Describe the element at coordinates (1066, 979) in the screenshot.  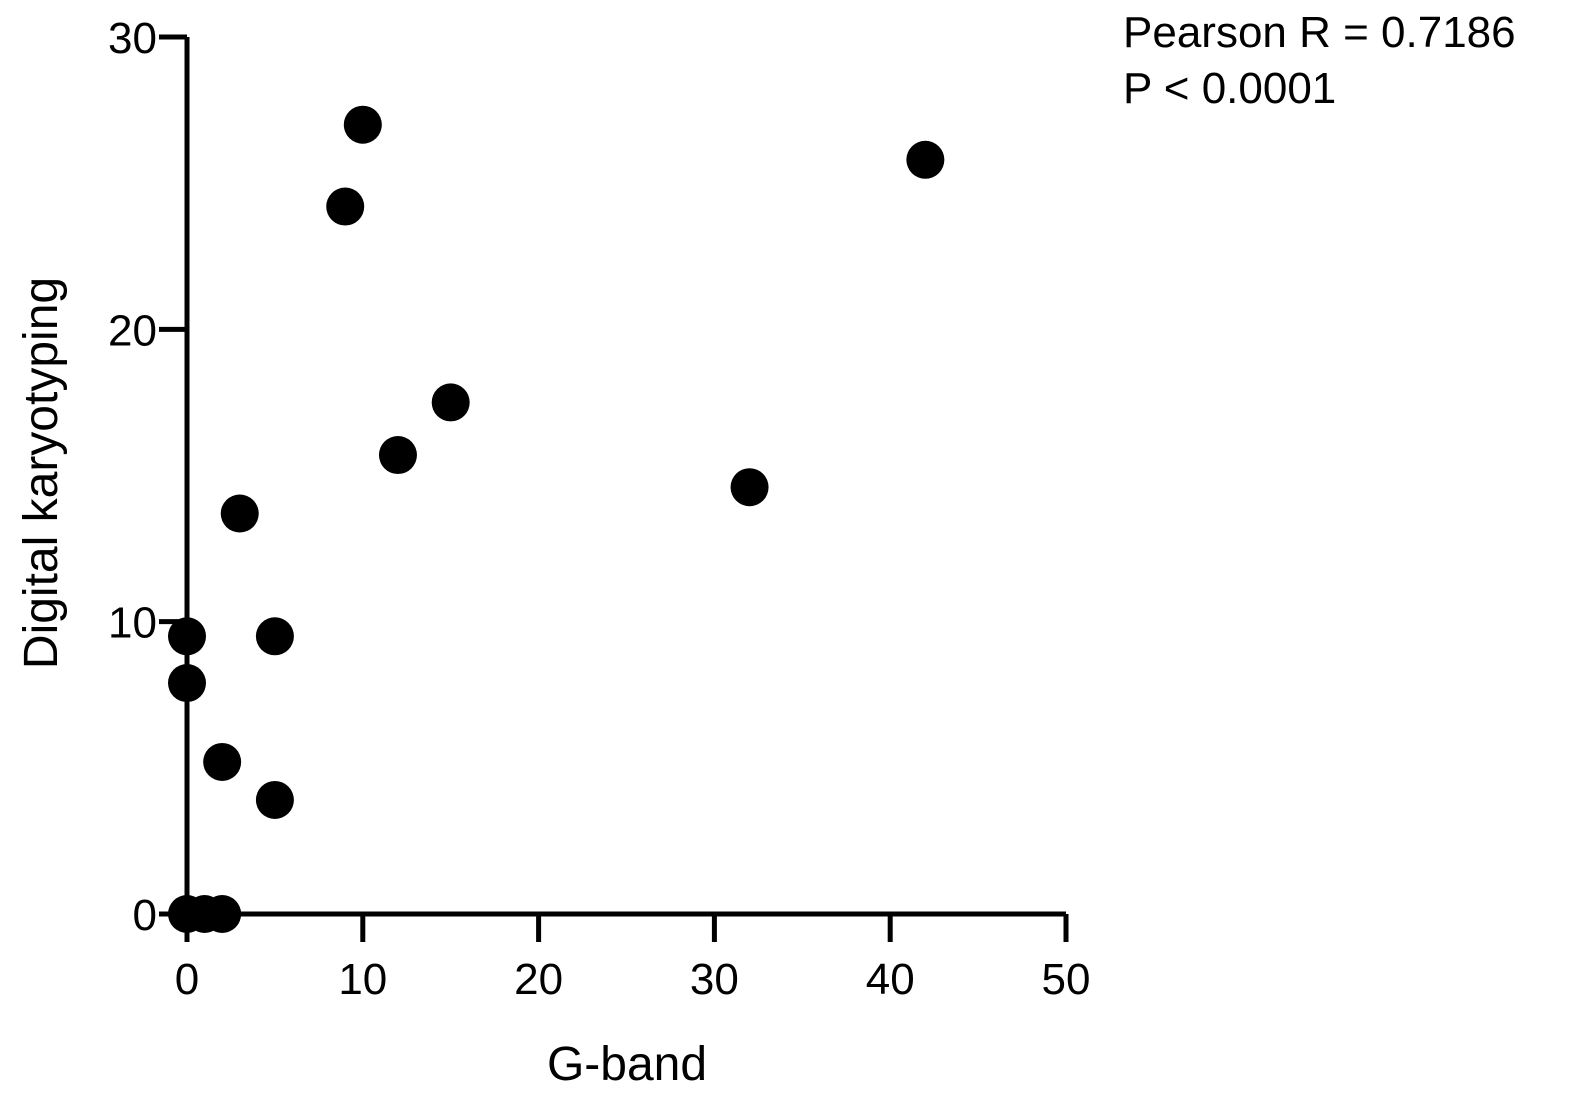
I see `x-tick-label: 50` at that location.